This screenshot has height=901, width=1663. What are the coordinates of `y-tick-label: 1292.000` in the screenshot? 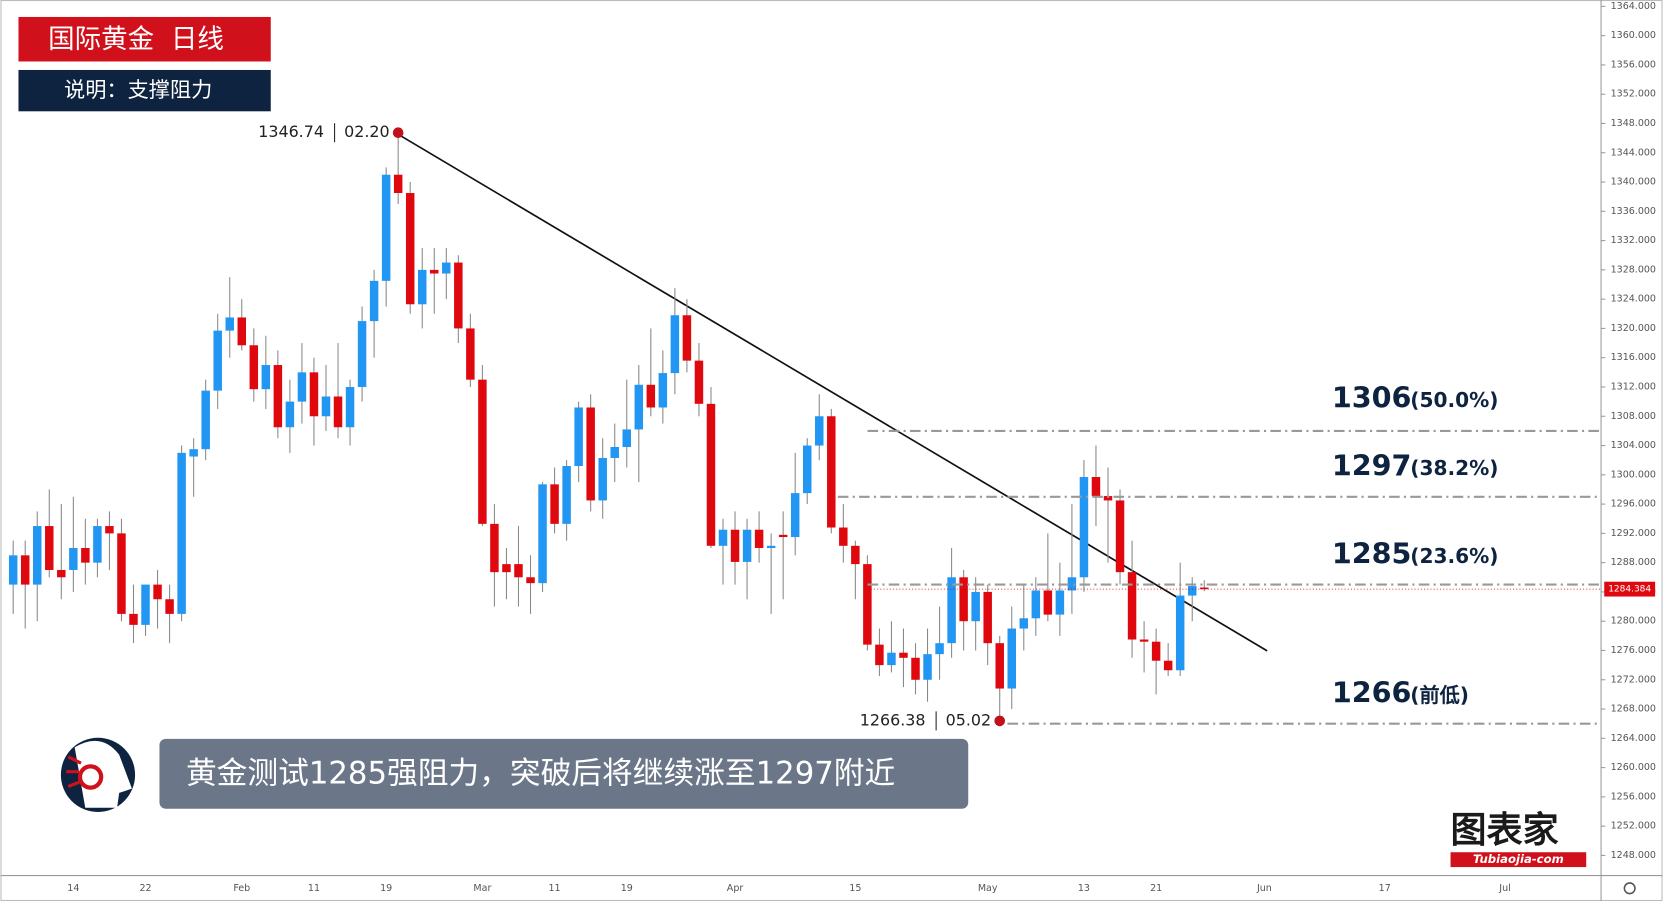 It's located at (1633, 533).